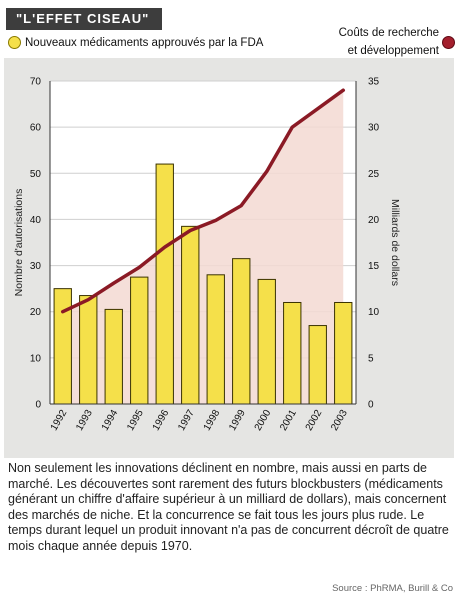 The width and height of the screenshot is (459, 600). What do you see at coordinates (241, 331) in the screenshot?
I see `bar-1999` at bounding box center [241, 331].